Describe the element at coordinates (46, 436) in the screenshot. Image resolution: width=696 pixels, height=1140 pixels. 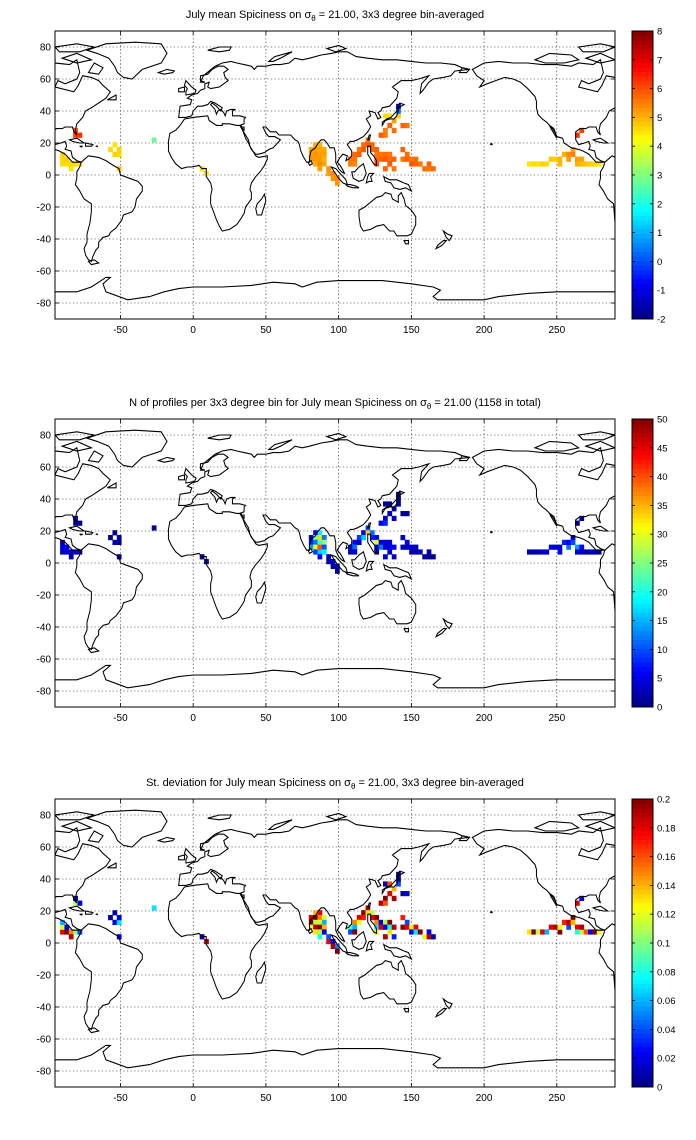
I see `y-tick-label: 80` at that location.